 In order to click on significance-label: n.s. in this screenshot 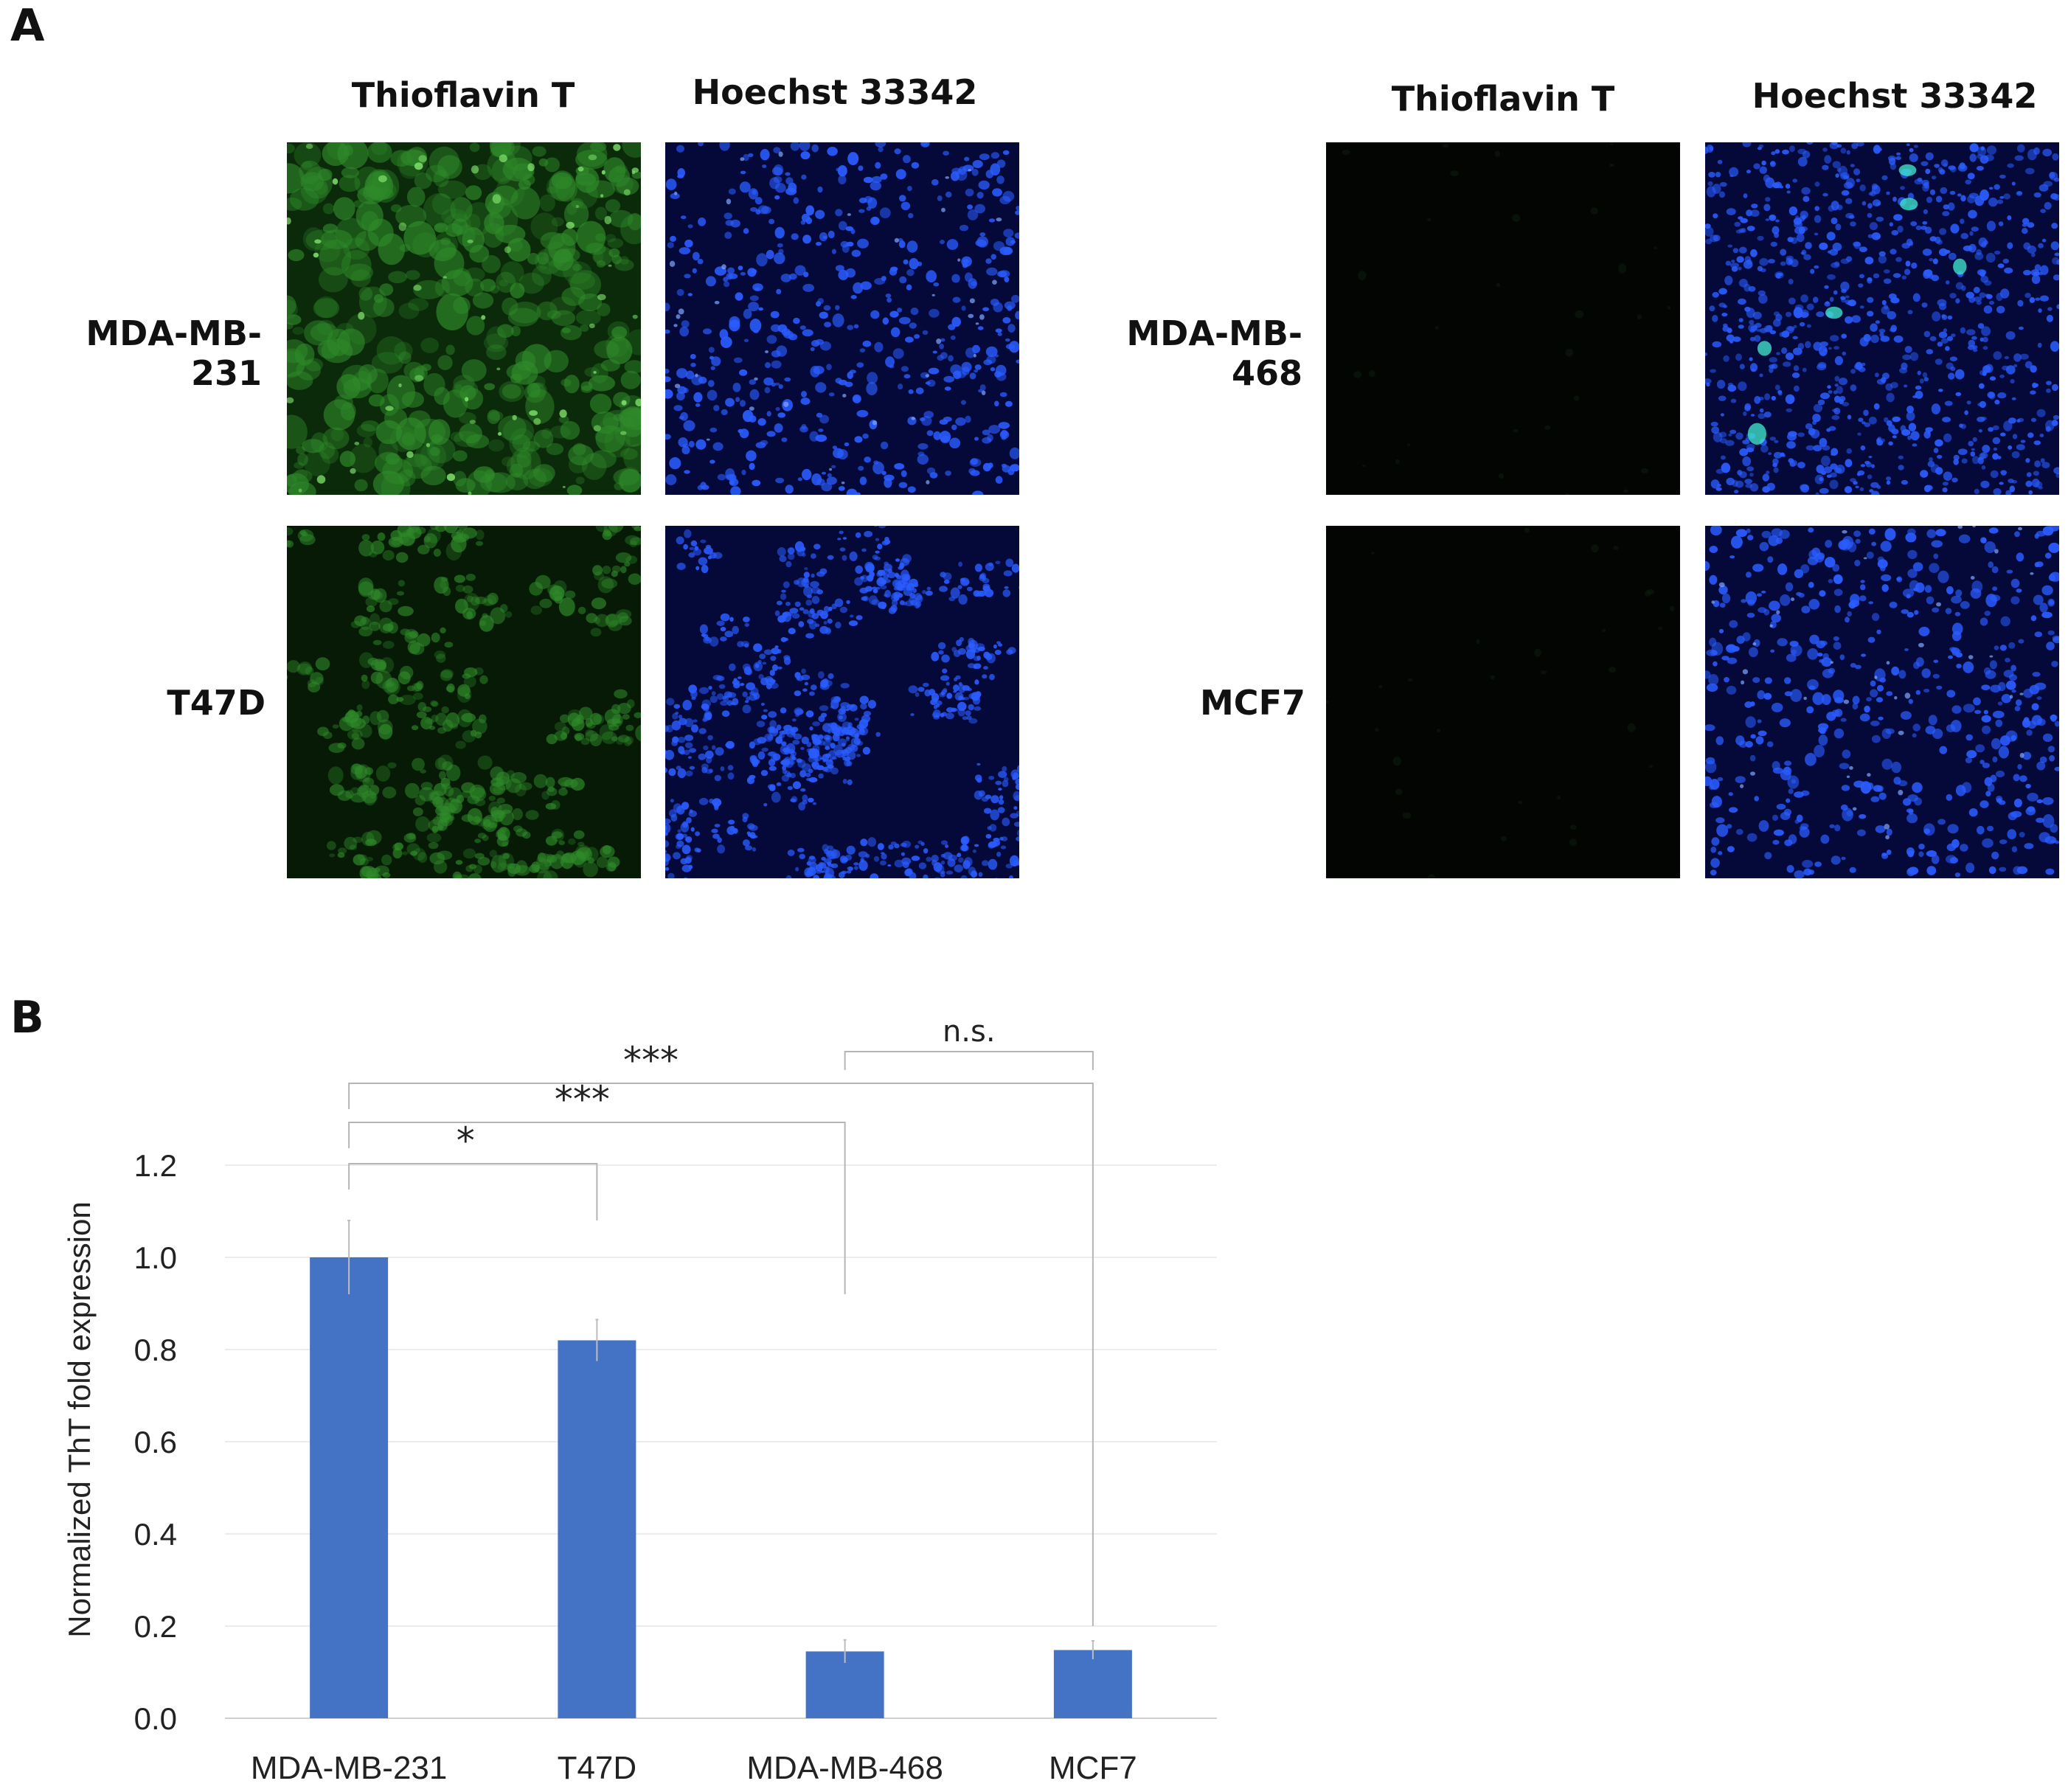, I will do `click(969, 1032)`.